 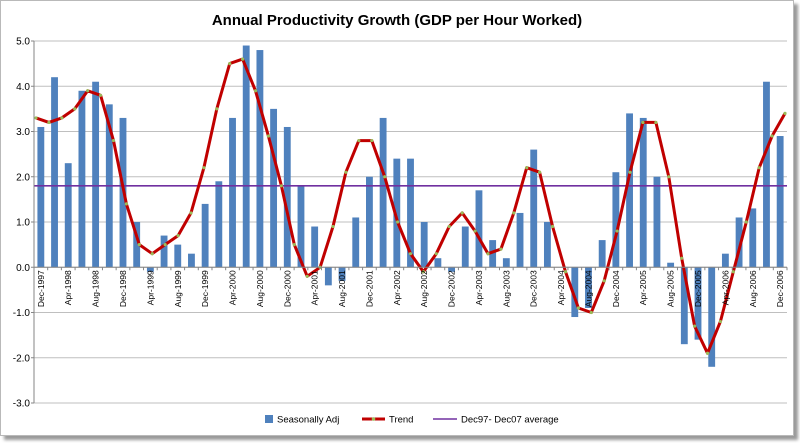 I want to click on y-axis-ticks: 5.0 4.0 3.0 2.0 1.0 0.0 -1.0 -2.0 -3.0, so click(x=22, y=223).